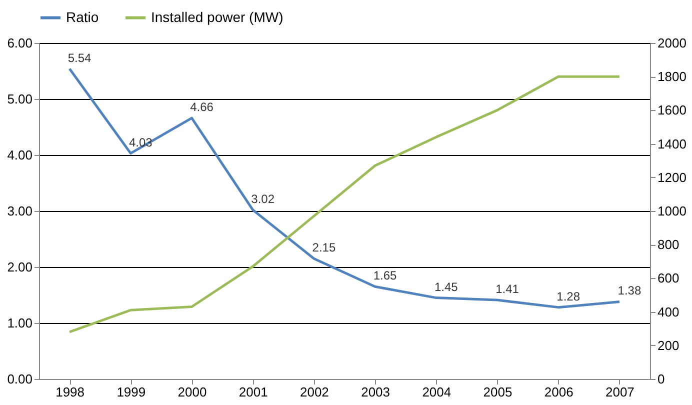  What do you see at coordinates (672, 144) in the screenshot?
I see `y2-tick-label: 1400` at bounding box center [672, 144].